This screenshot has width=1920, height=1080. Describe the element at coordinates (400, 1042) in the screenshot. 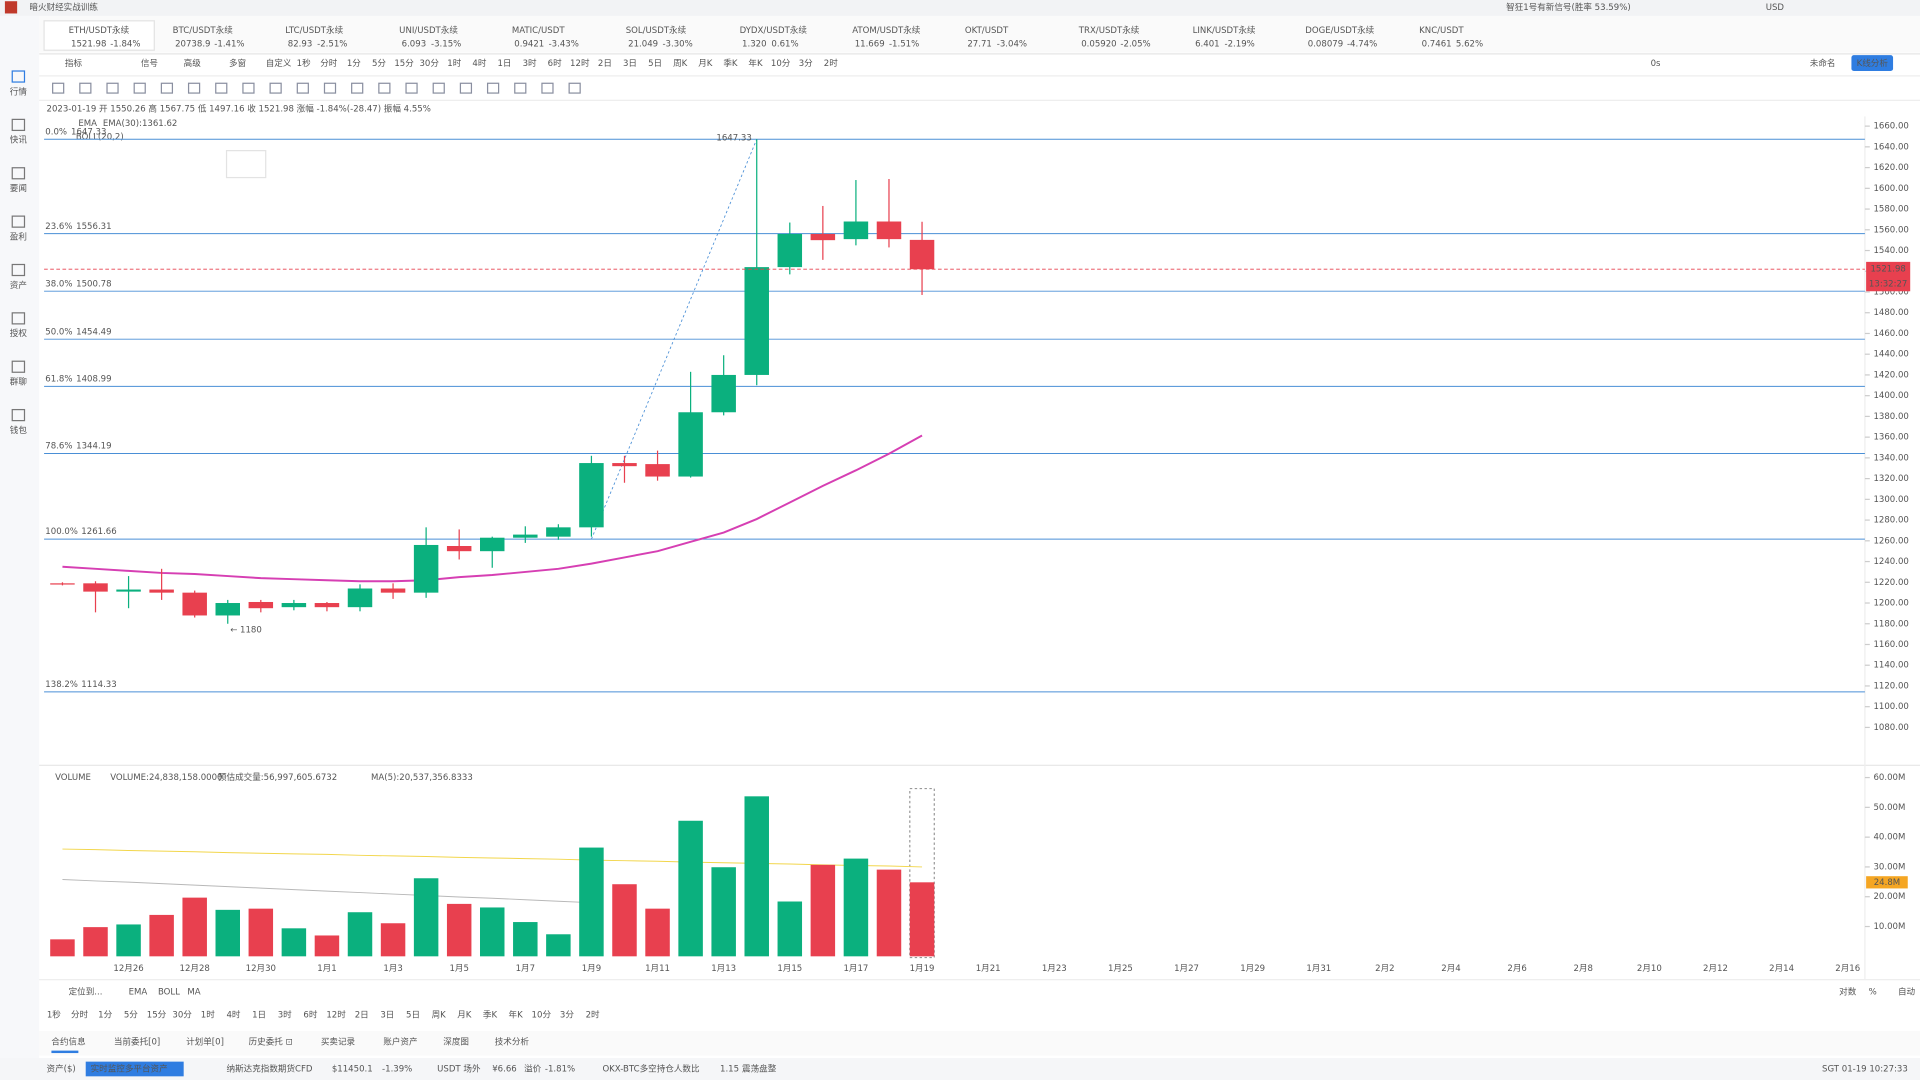

I see `tab: 账户资产` at that location.